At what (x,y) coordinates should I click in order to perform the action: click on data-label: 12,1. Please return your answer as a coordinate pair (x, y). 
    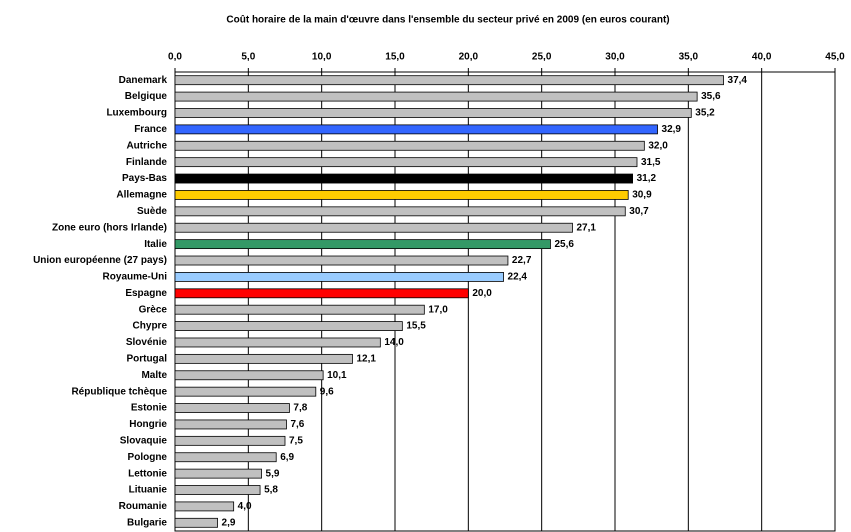
    Looking at the image, I should click on (366, 359).